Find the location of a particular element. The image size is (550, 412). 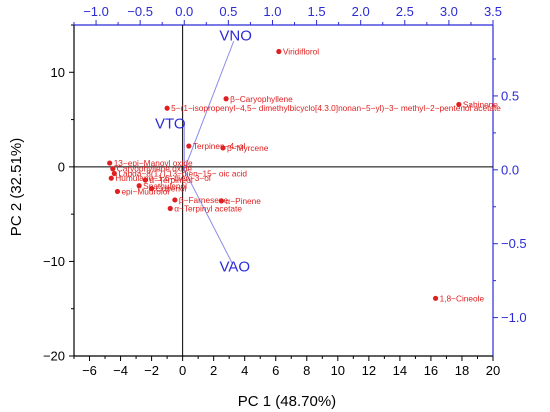

score-label: Terpinen−4−ol is located at coordinates (219, 146).